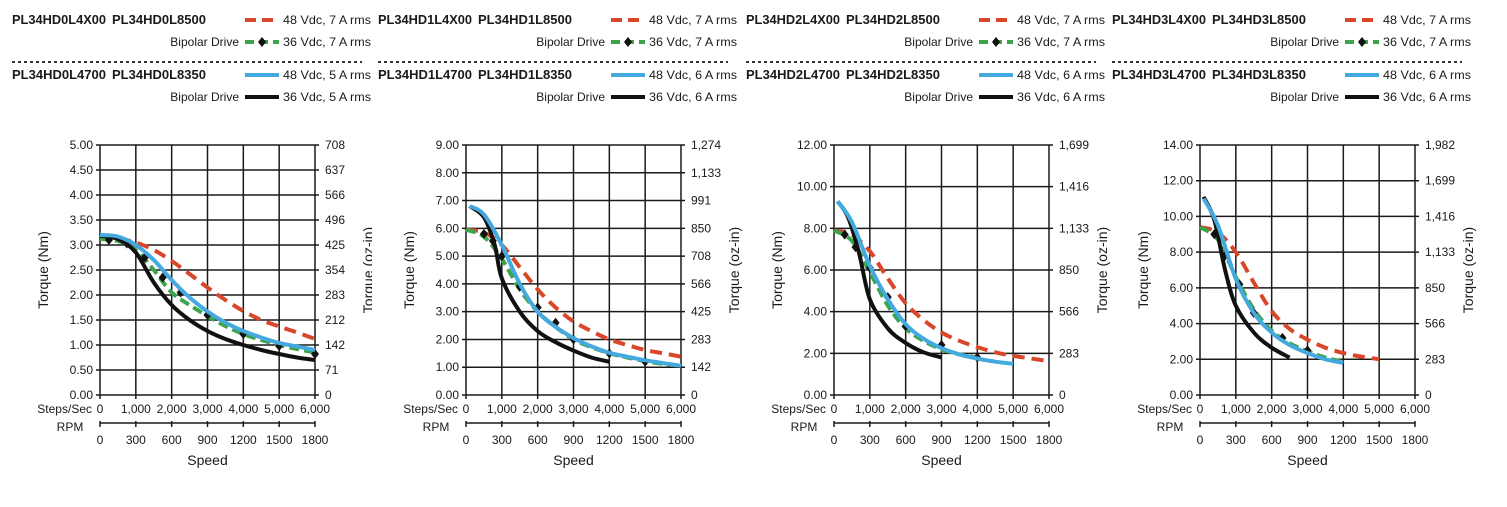  Describe the element at coordinates (159, 19) in the screenshot. I see `legend-model-a2: PL34HD0L8500` at that location.